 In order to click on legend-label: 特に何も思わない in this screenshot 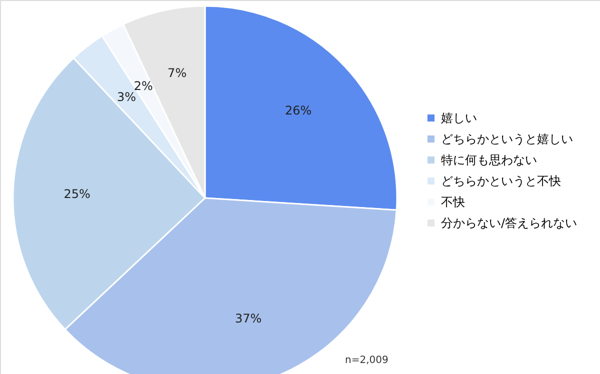, I will do `click(489, 160)`.